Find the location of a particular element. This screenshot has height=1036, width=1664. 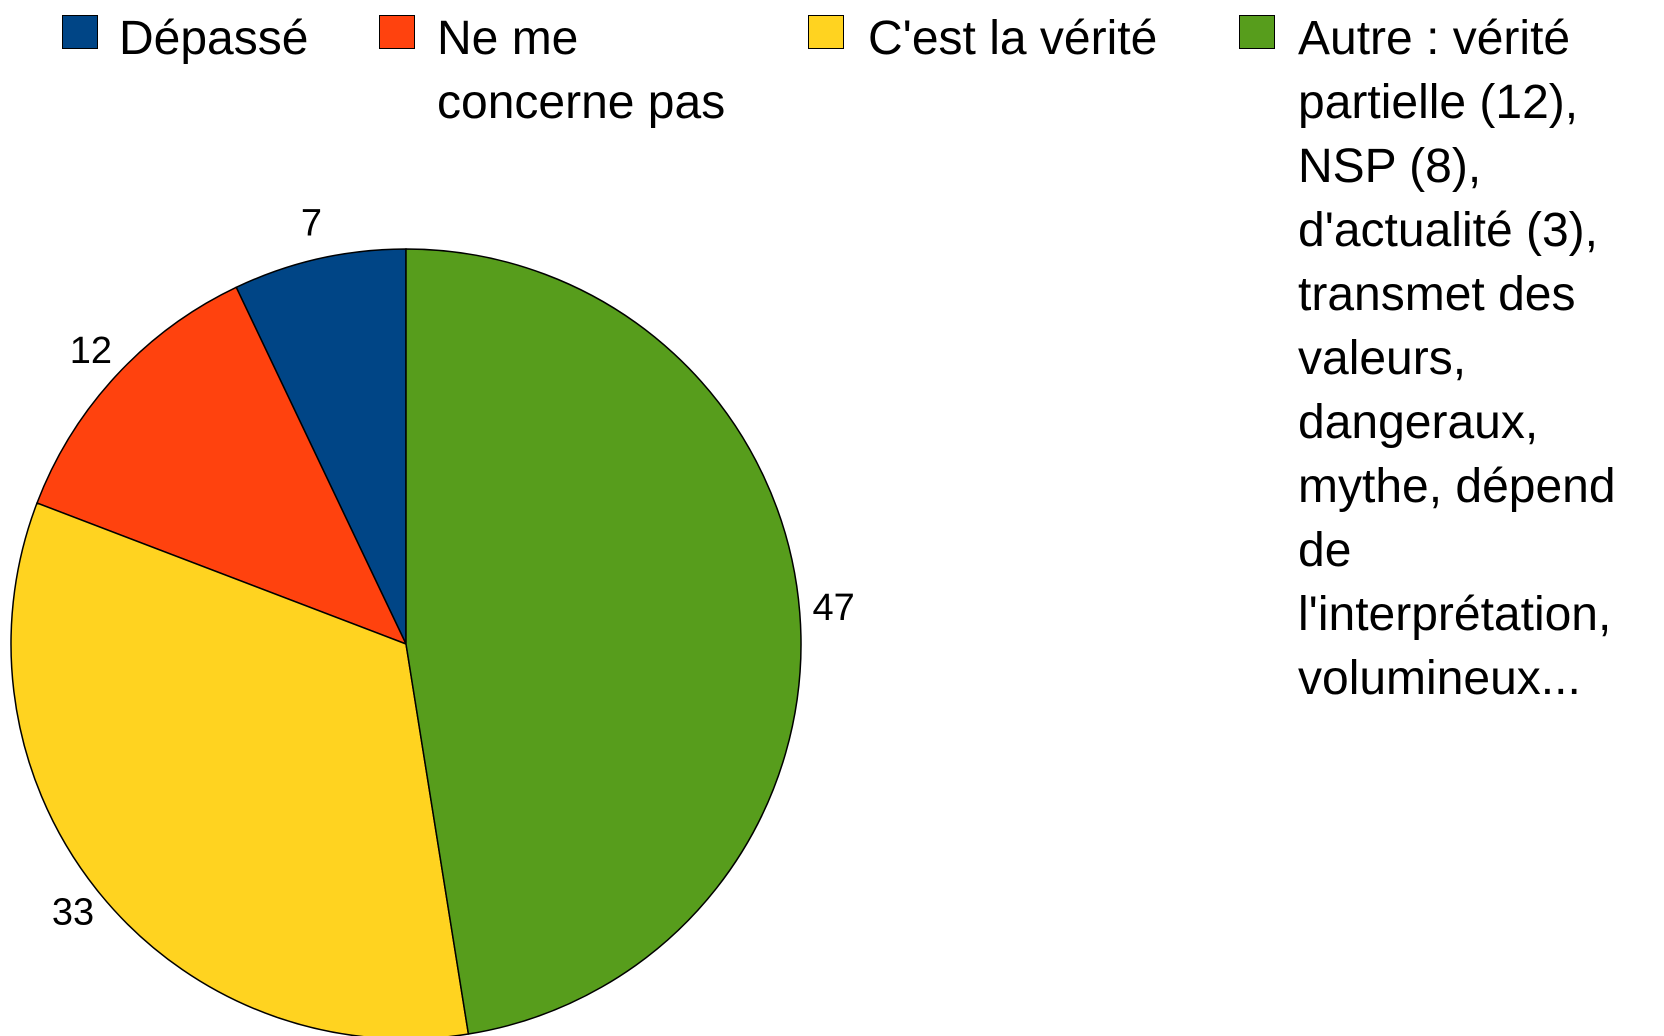

data-label: 7 is located at coordinates (311, 224).